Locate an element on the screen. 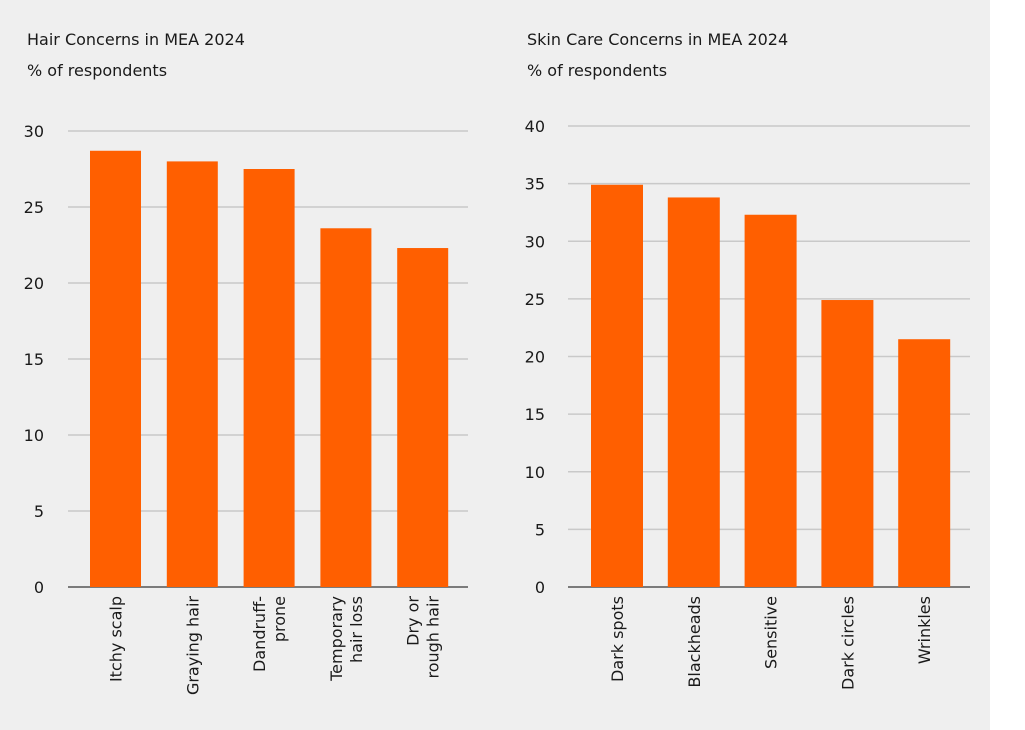 This screenshot has height=730, width=1025. x-category-label: Dark circles is located at coordinates (847, 643).